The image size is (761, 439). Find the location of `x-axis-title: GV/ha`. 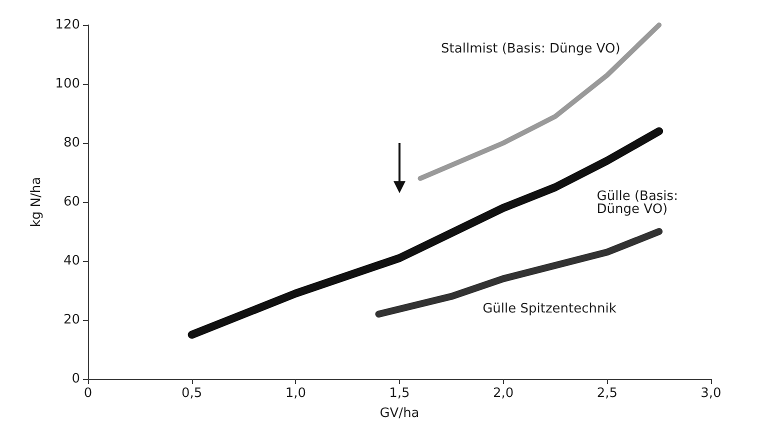

x-axis-title: GV/ha is located at coordinates (400, 413).